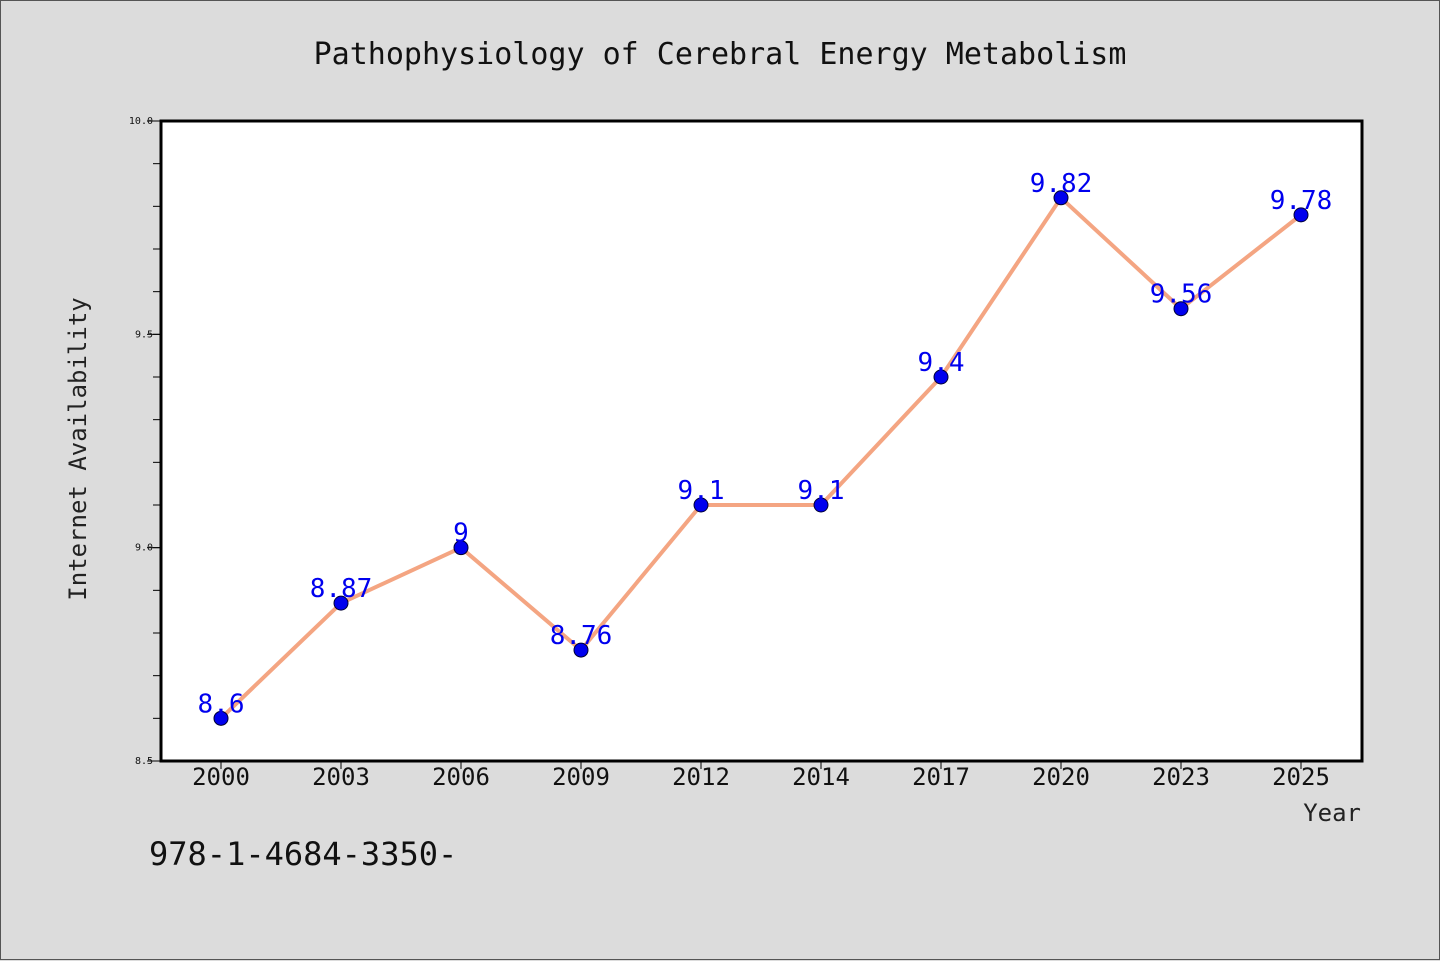 Image resolution: width=1440 pixels, height=961 pixels. I want to click on x-tick-label: 2025, so click(1301, 777).